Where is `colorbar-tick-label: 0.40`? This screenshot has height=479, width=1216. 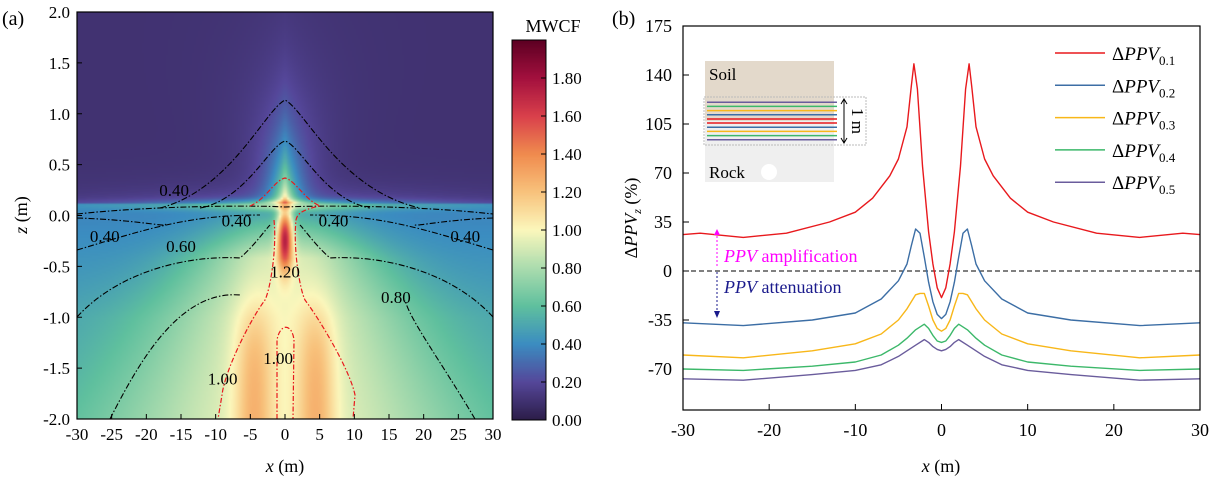
colorbar-tick-label: 0.40 is located at coordinates (567, 344).